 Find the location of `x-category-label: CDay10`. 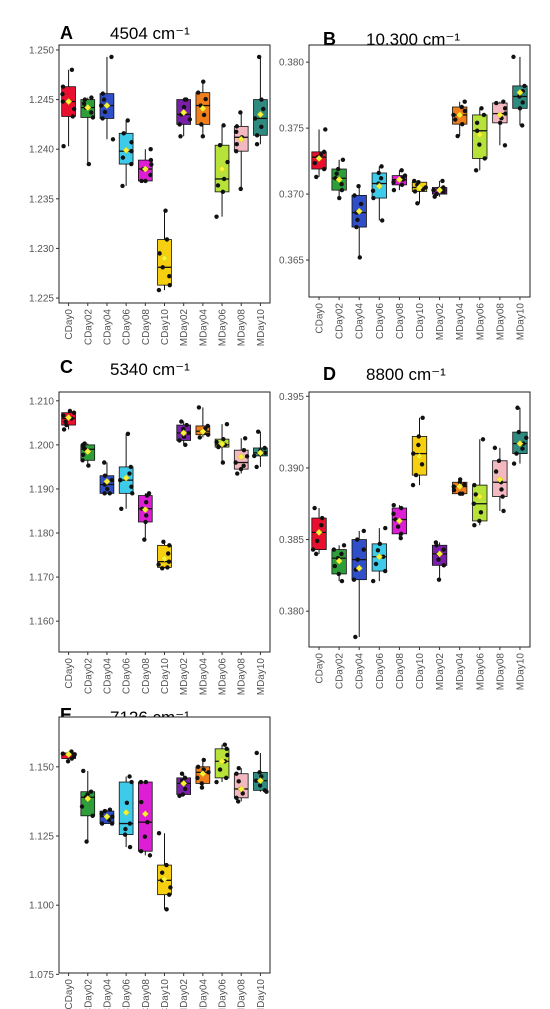

x-category-label: CDay10 is located at coordinates (165, 676).